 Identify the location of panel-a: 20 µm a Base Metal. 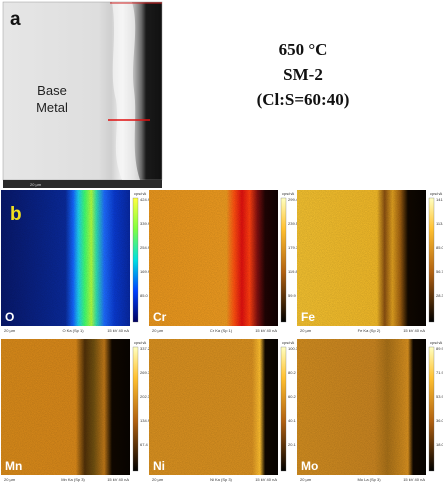
(82, 94).